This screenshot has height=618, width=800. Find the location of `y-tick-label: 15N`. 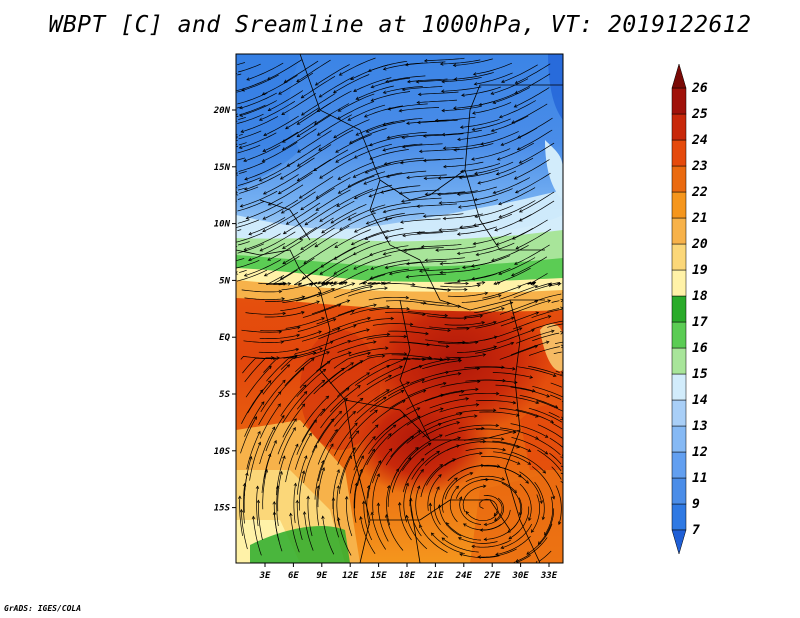

y-tick-label: 15N is located at coordinates (222, 168).